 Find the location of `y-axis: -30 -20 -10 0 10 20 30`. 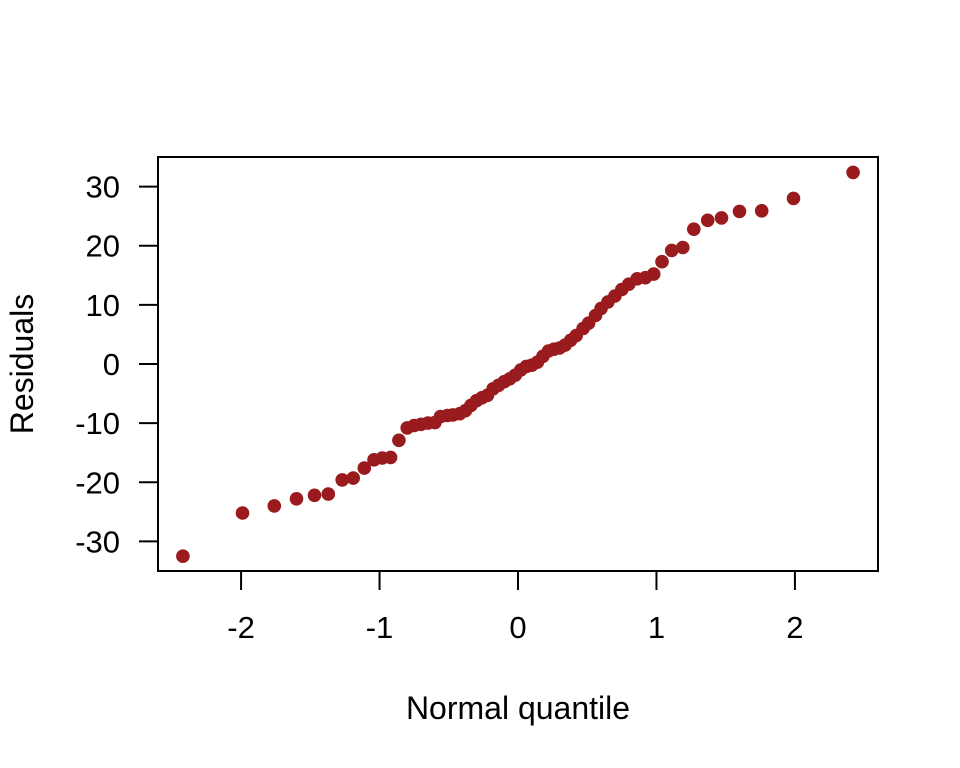

y-axis: -30 -20 -10 0 10 20 30 is located at coordinates (116, 364).